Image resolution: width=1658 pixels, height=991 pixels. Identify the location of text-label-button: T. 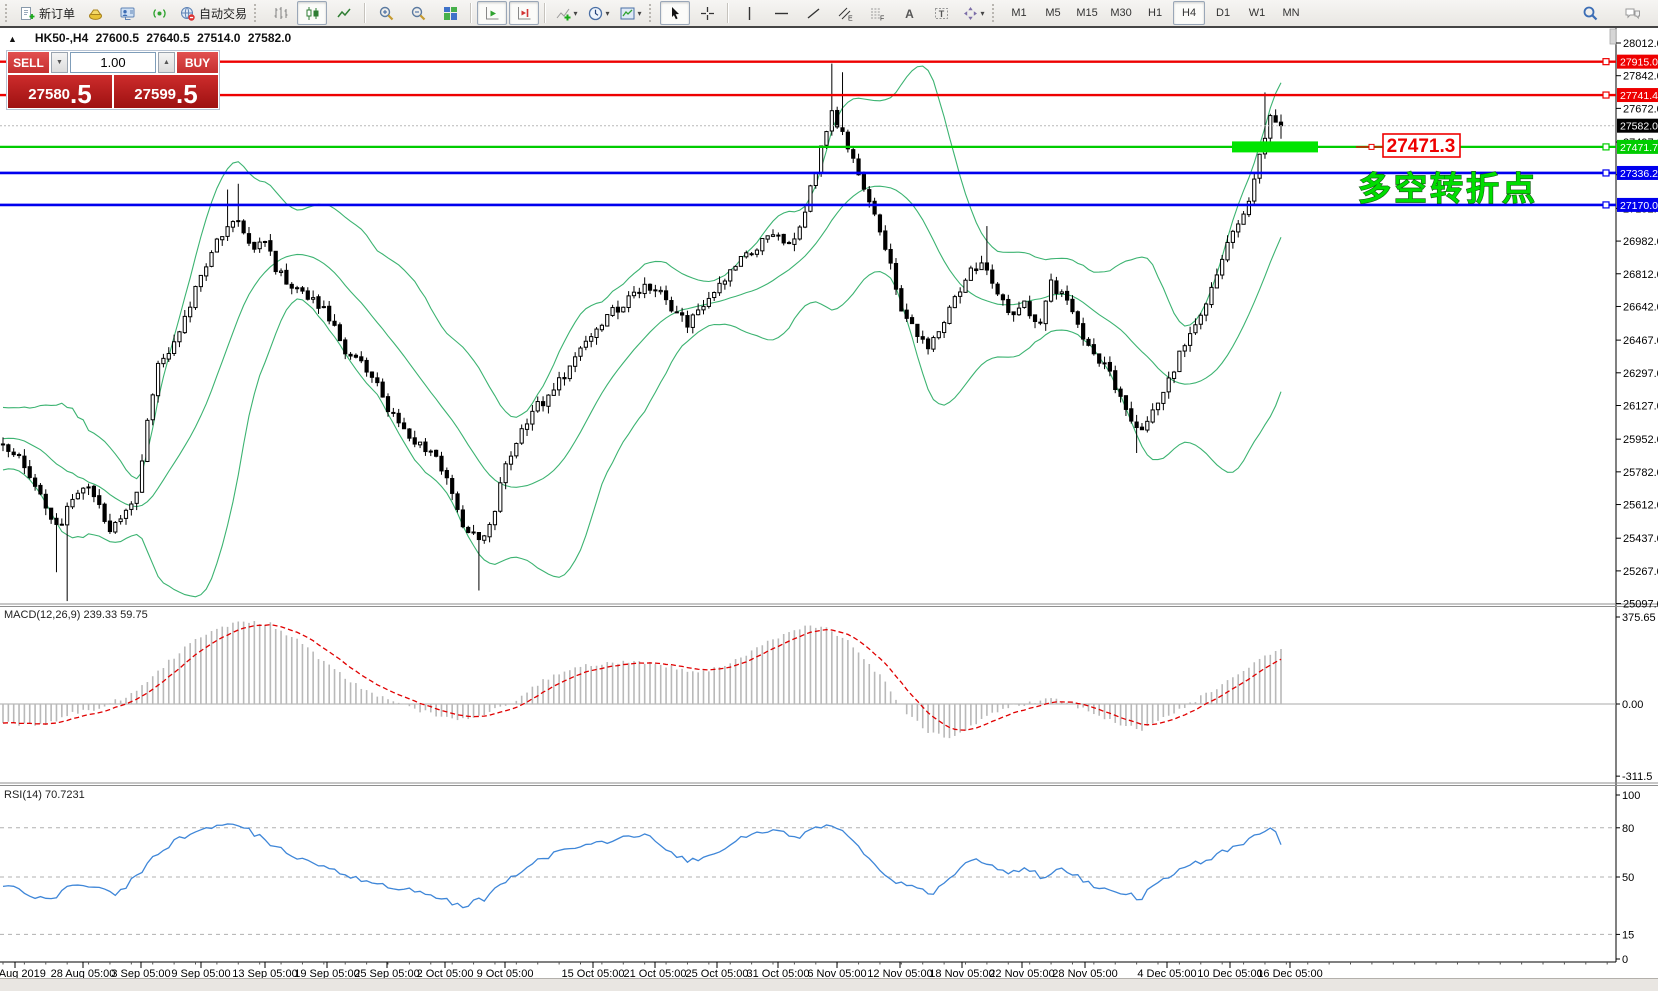
(941, 13).